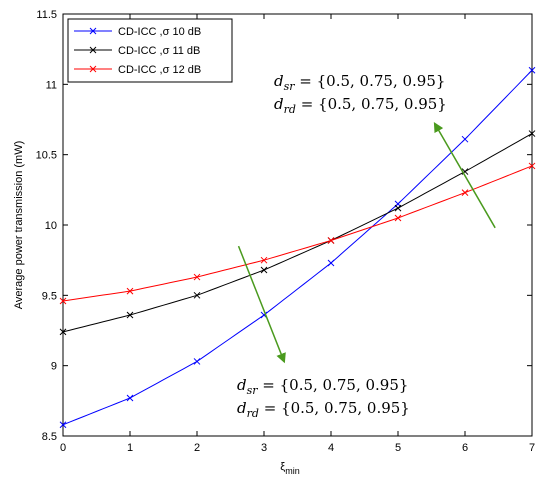 The width and height of the screenshot is (550, 484). What do you see at coordinates (197, 448) in the screenshot?
I see `x-tick-label: 2` at bounding box center [197, 448].